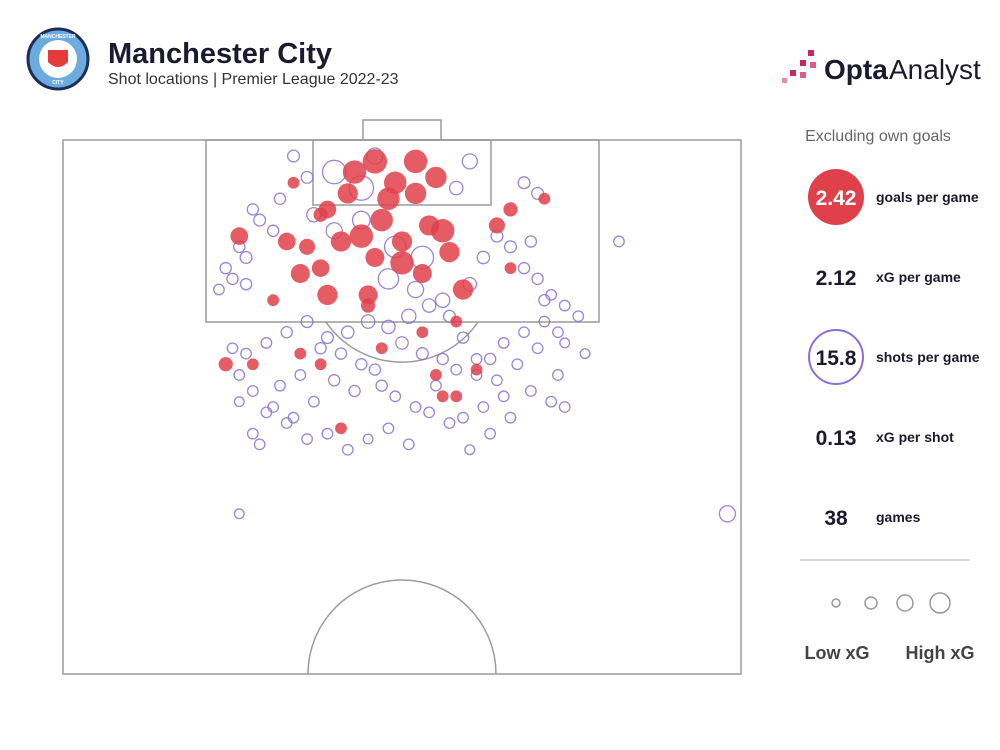 This screenshot has width=1000, height=750. I want to click on stat-value: 2.42, so click(836, 198).